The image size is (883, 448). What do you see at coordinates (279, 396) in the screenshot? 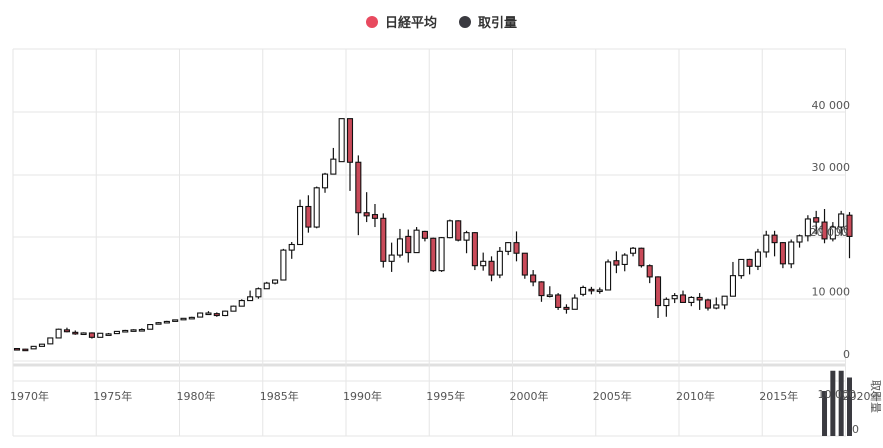
I see `x-tick-label: 1985年` at bounding box center [279, 396].